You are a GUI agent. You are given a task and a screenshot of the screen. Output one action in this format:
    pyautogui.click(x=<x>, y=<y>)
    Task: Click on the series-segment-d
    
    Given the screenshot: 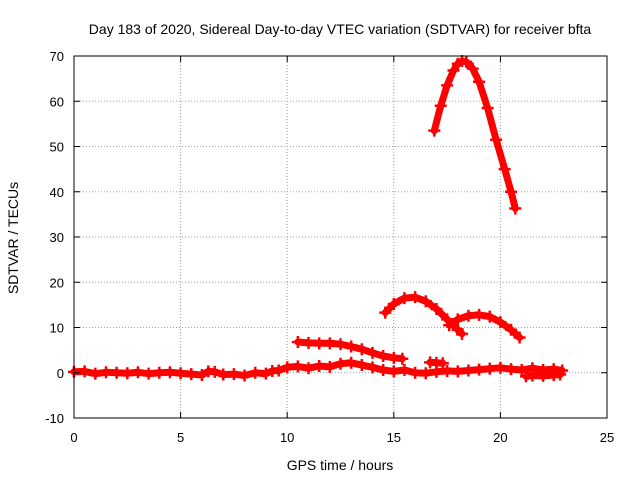 What is the action you would take?
    pyautogui.click(x=484, y=326)
    